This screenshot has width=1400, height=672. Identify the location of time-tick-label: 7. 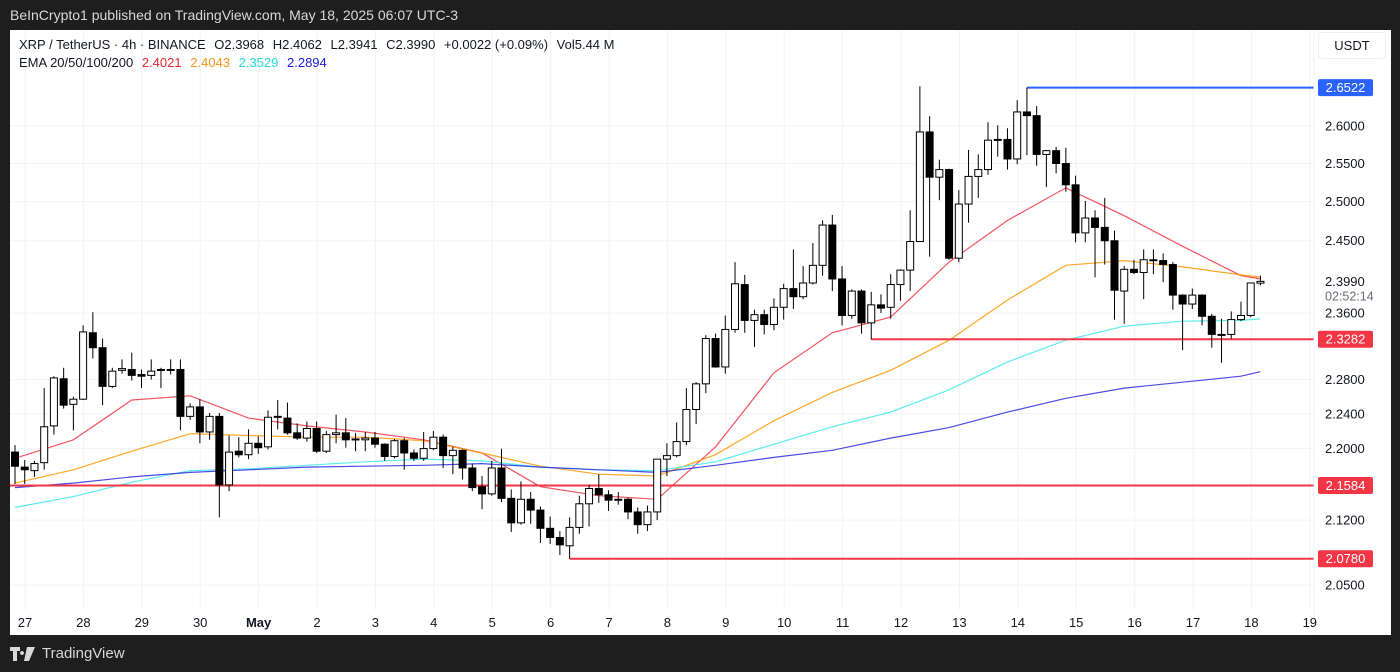
(608, 622).